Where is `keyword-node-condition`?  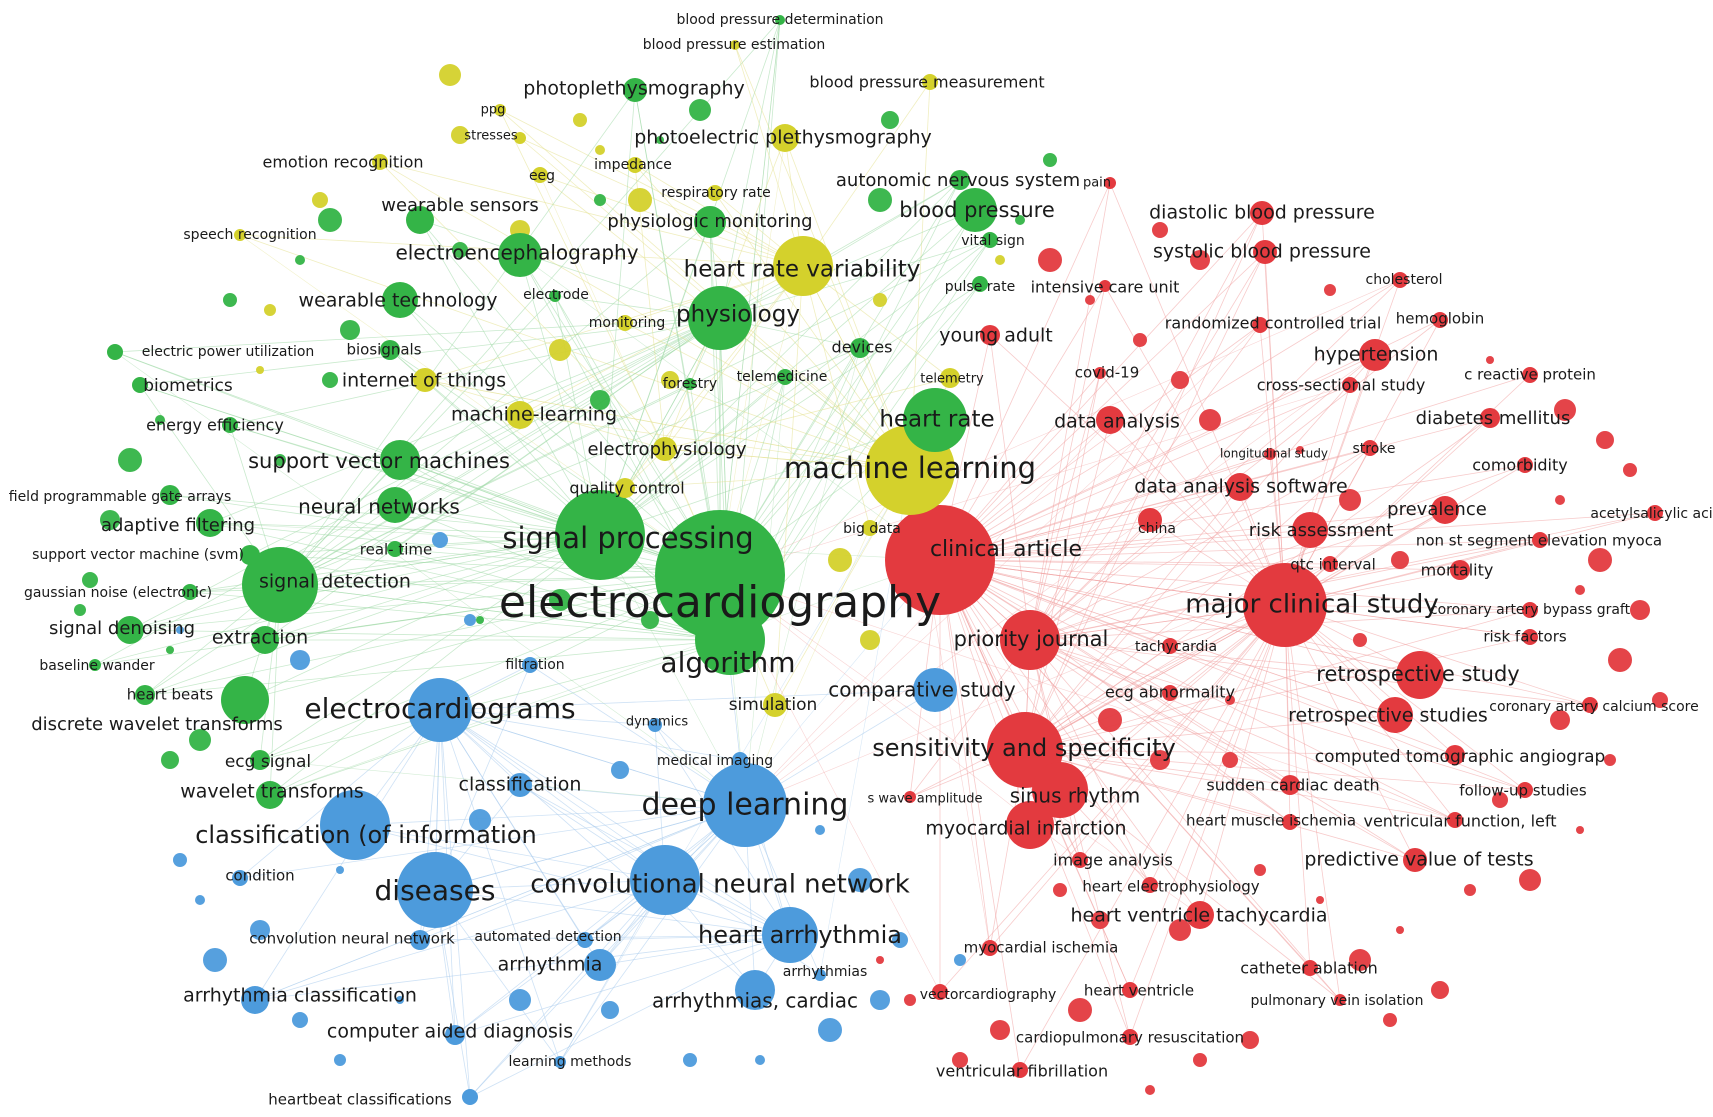 keyword-node-condition is located at coordinates (240, 878).